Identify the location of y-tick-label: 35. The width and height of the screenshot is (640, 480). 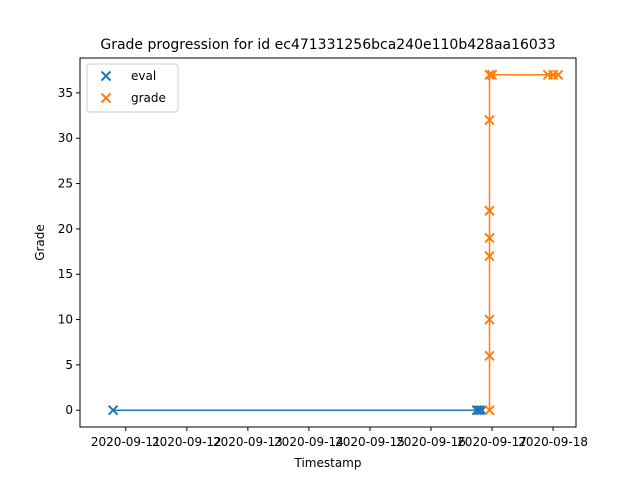
(65, 93).